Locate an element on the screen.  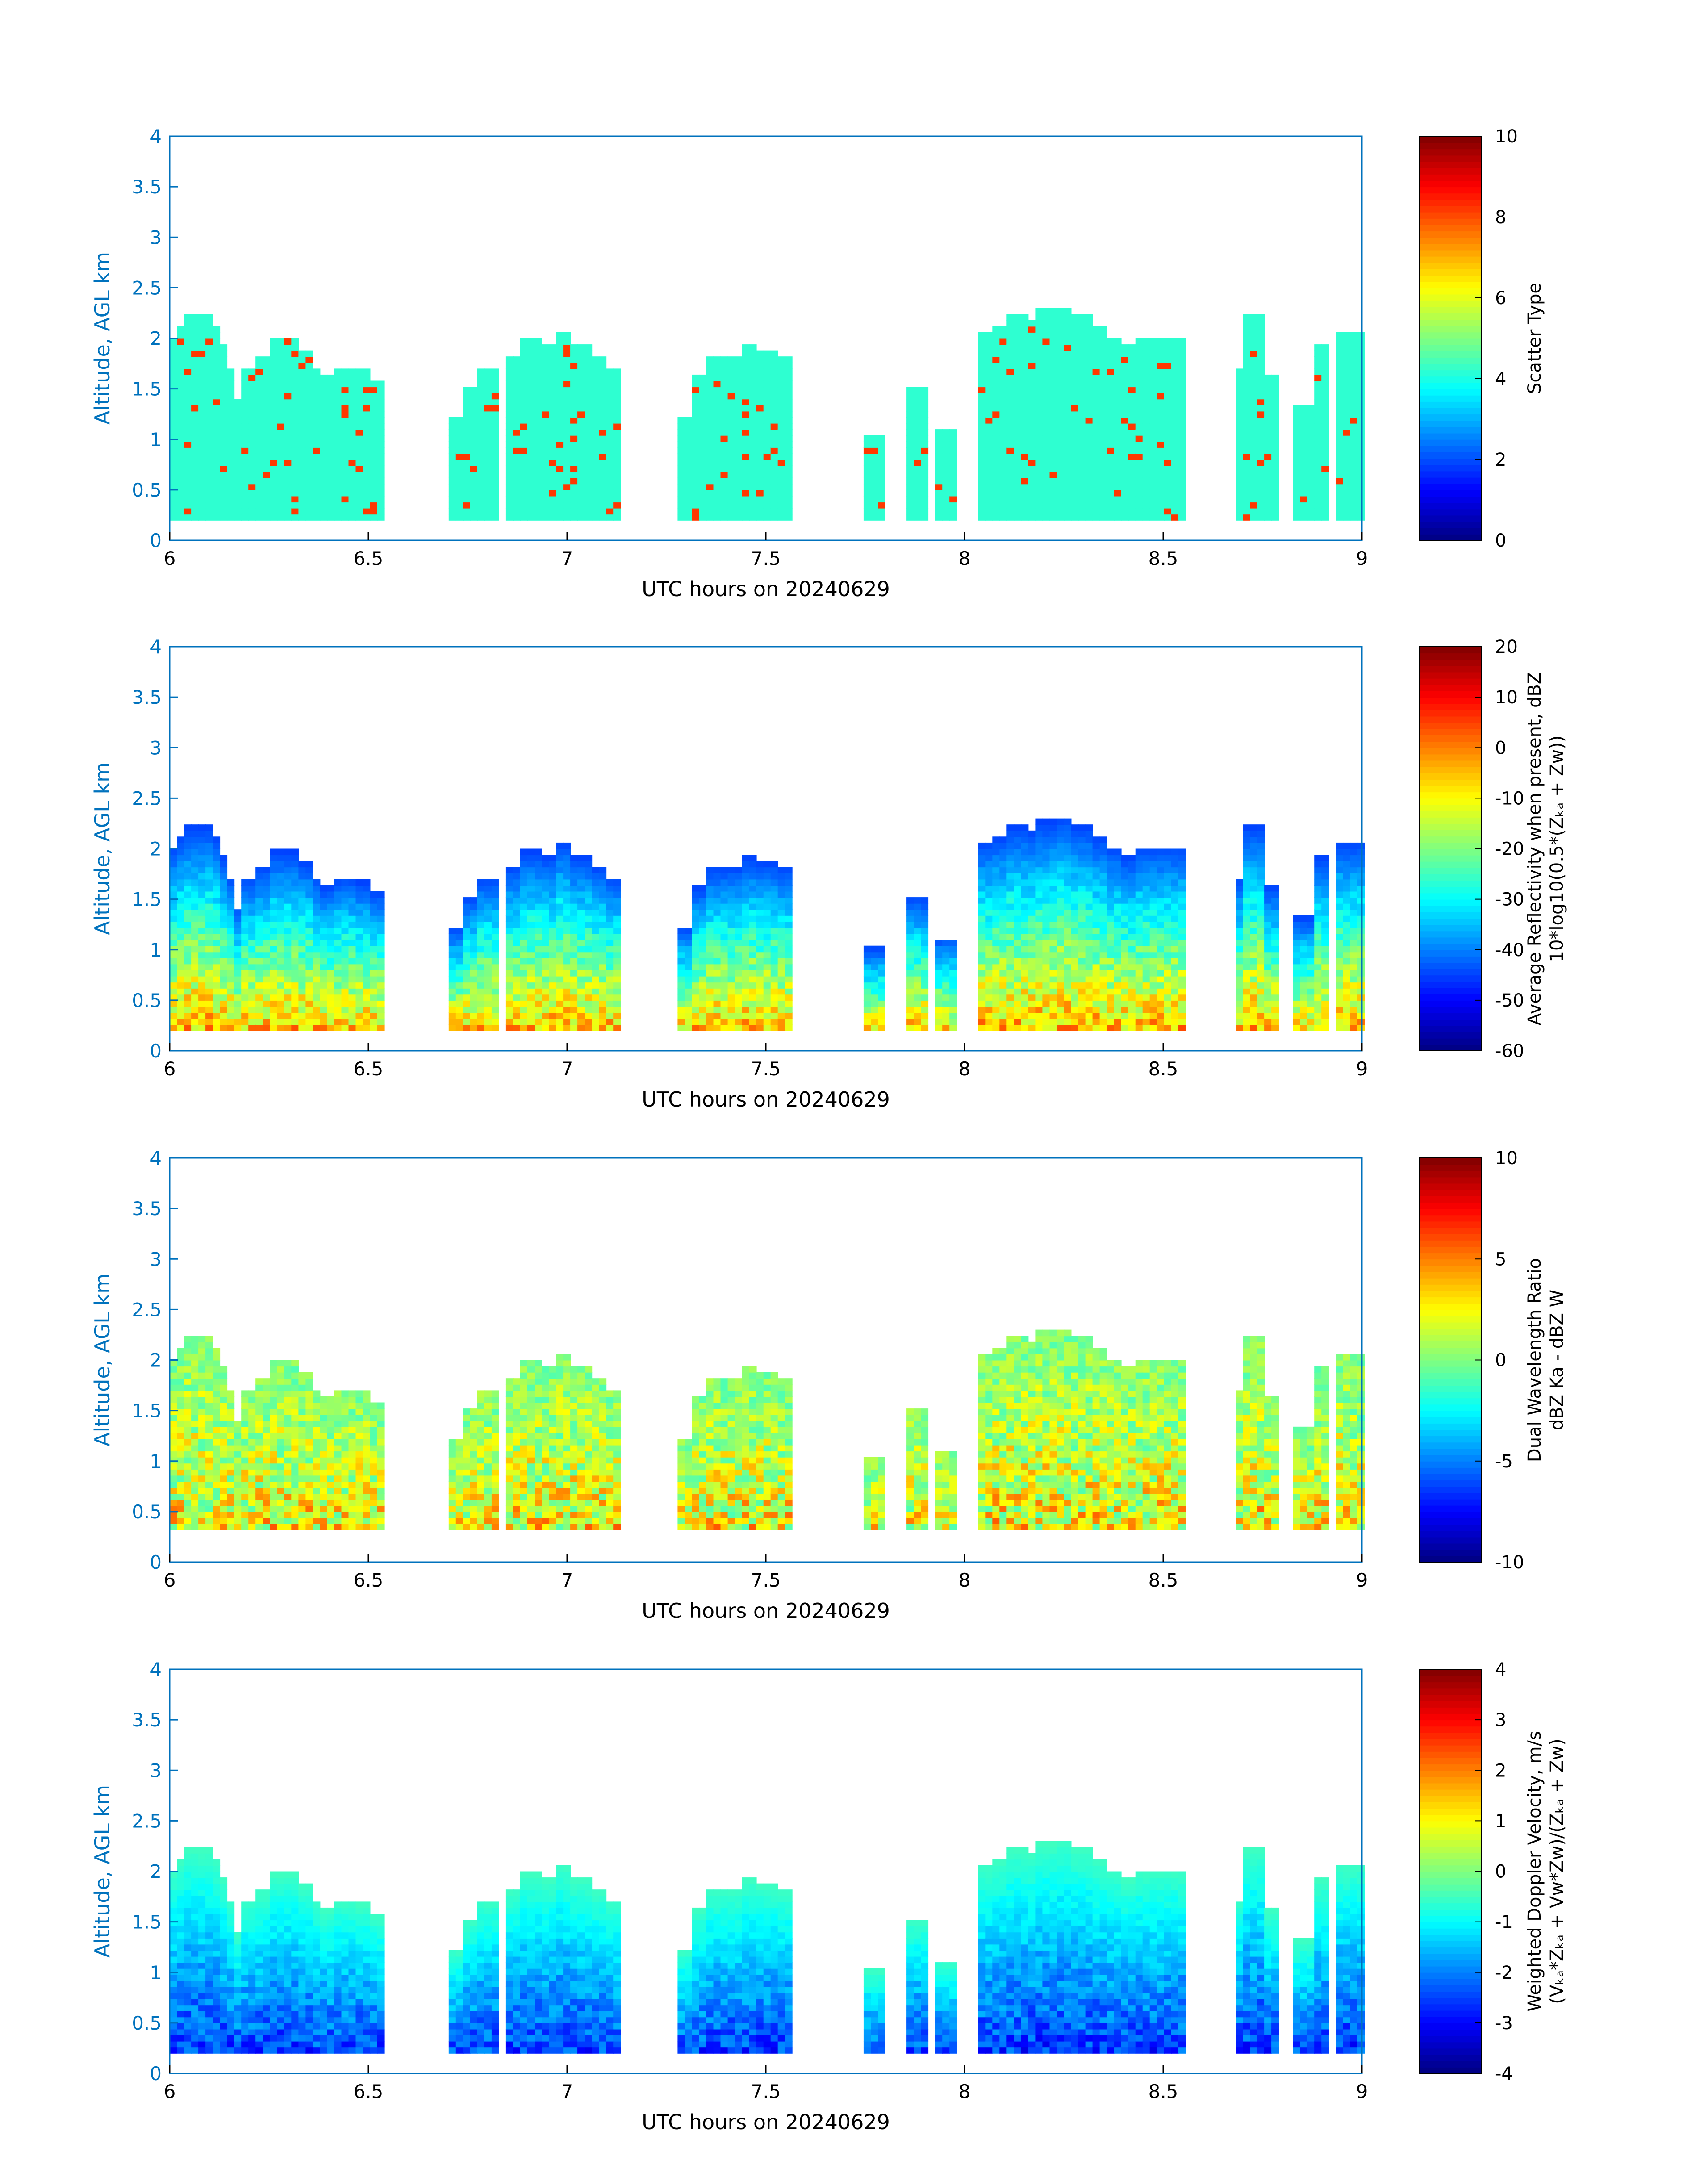
colorbar-segment is located at coordinates (1450, 341).